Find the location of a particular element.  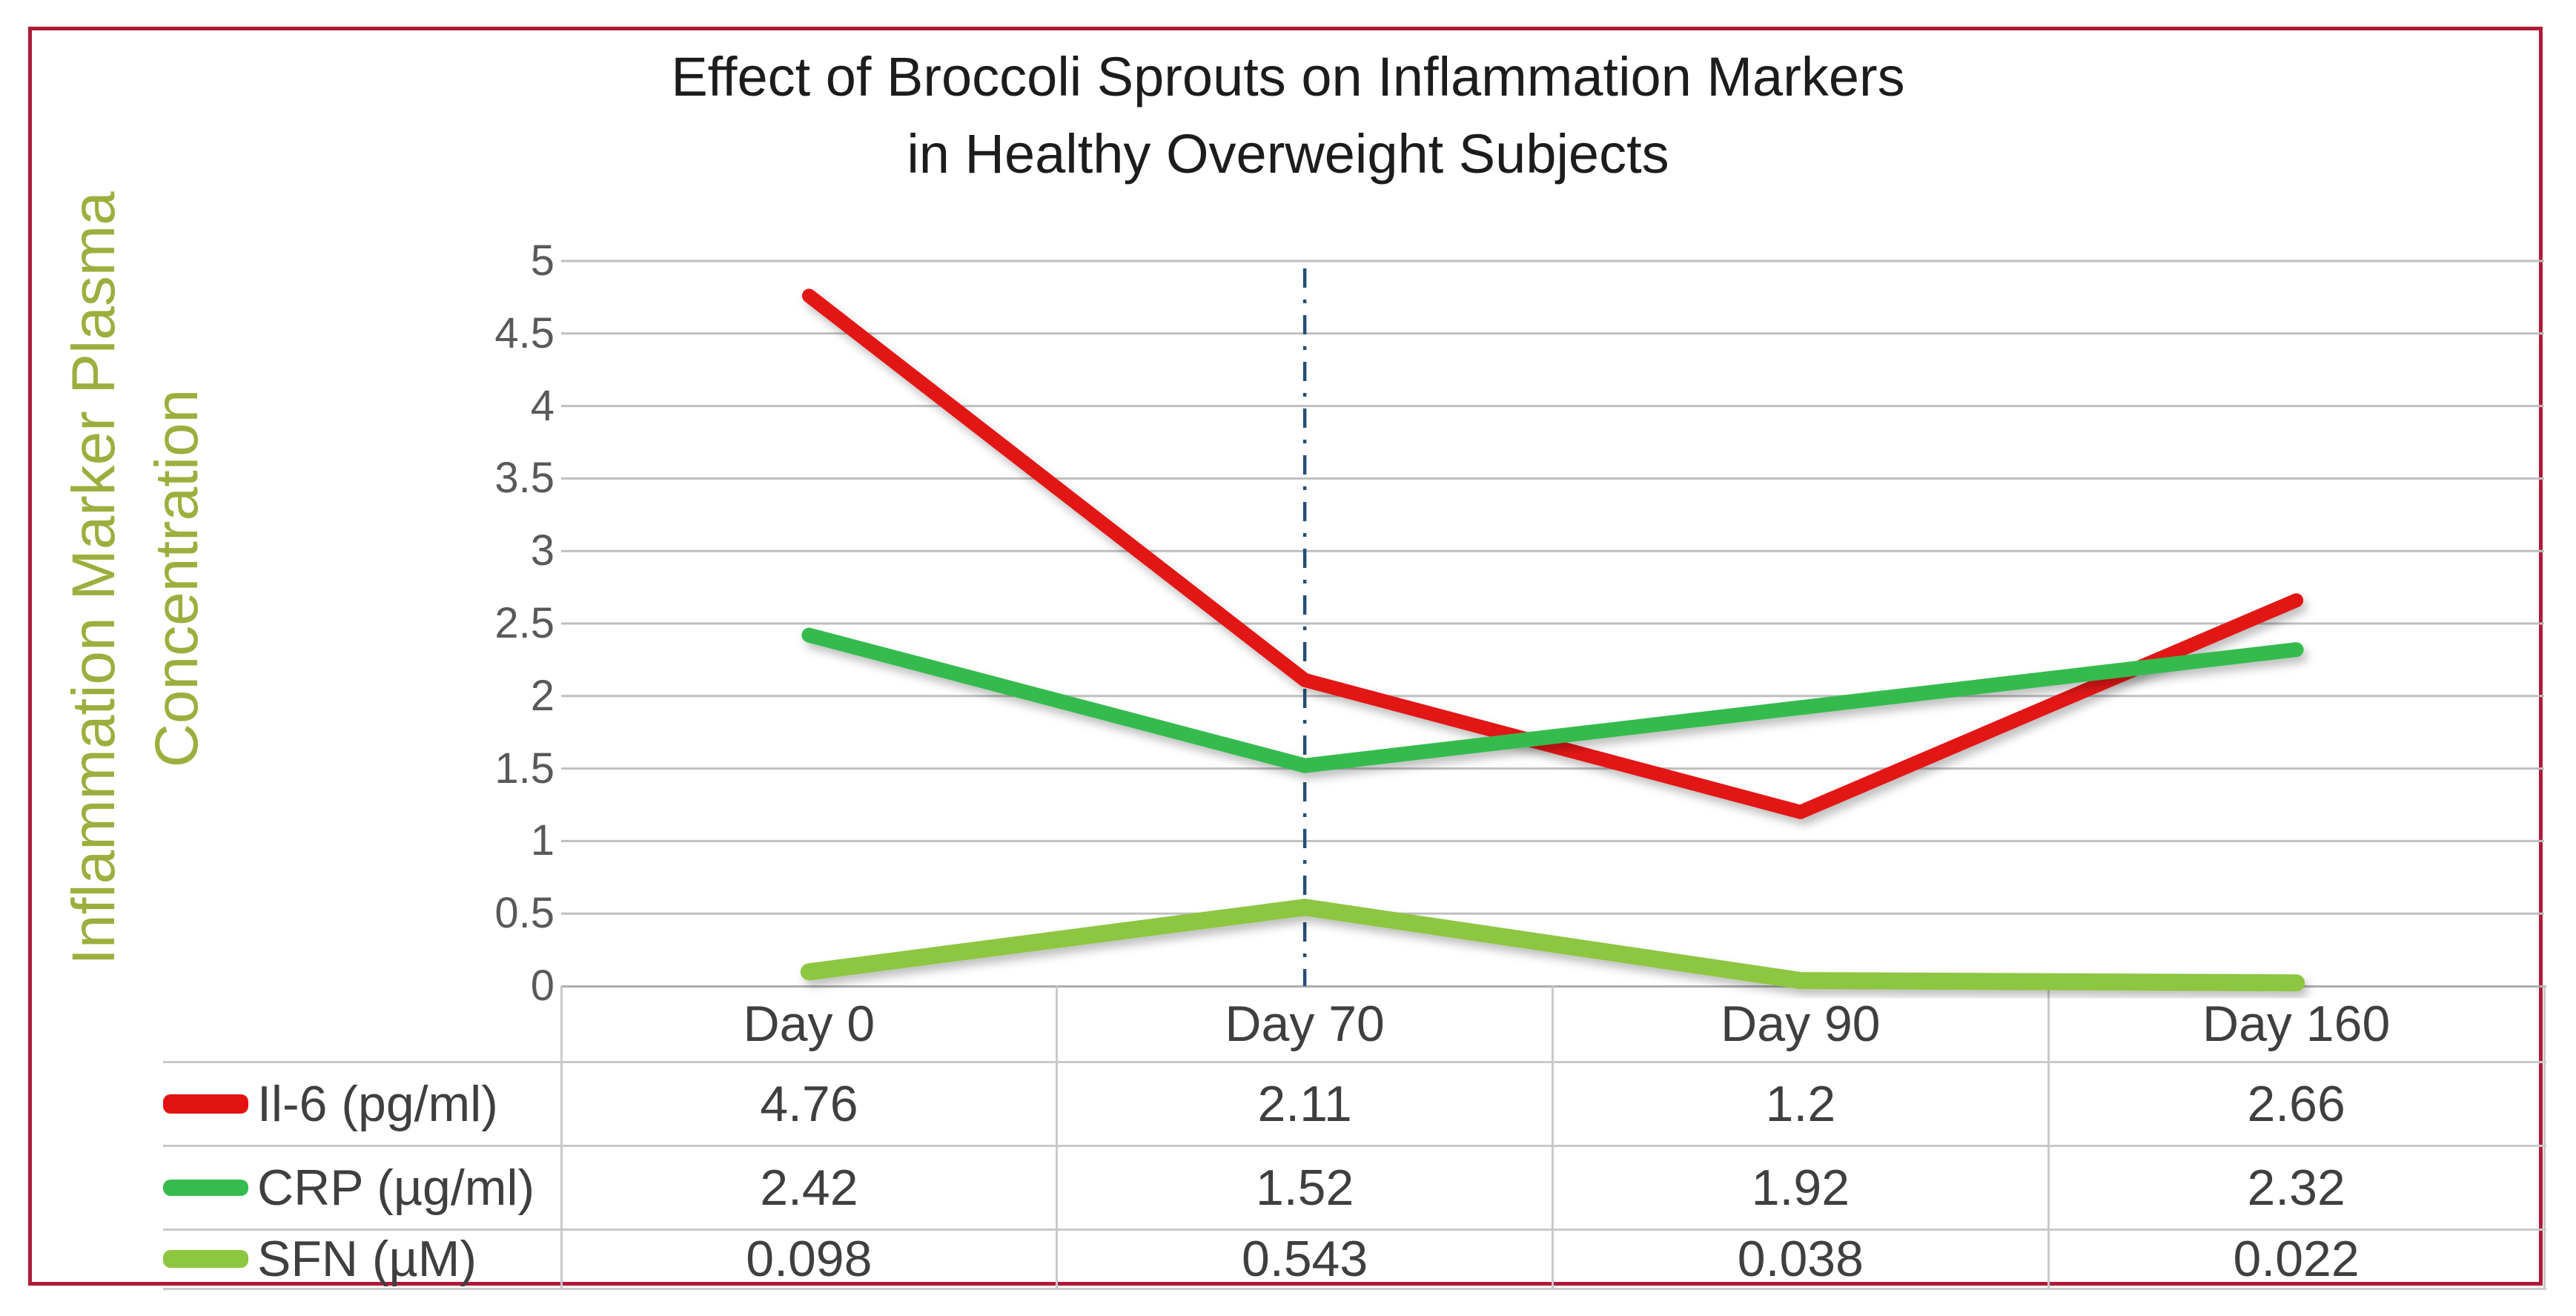

series-line-crp is located at coordinates (1552, 700).